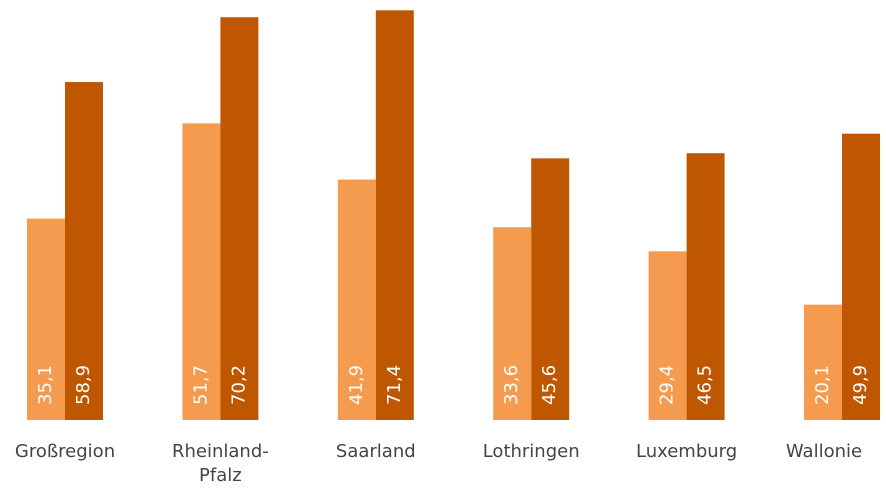  What do you see at coordinates (200, 385) in the screenshot?
I see `value-label: 51,7` at bounding box center [200, 385].